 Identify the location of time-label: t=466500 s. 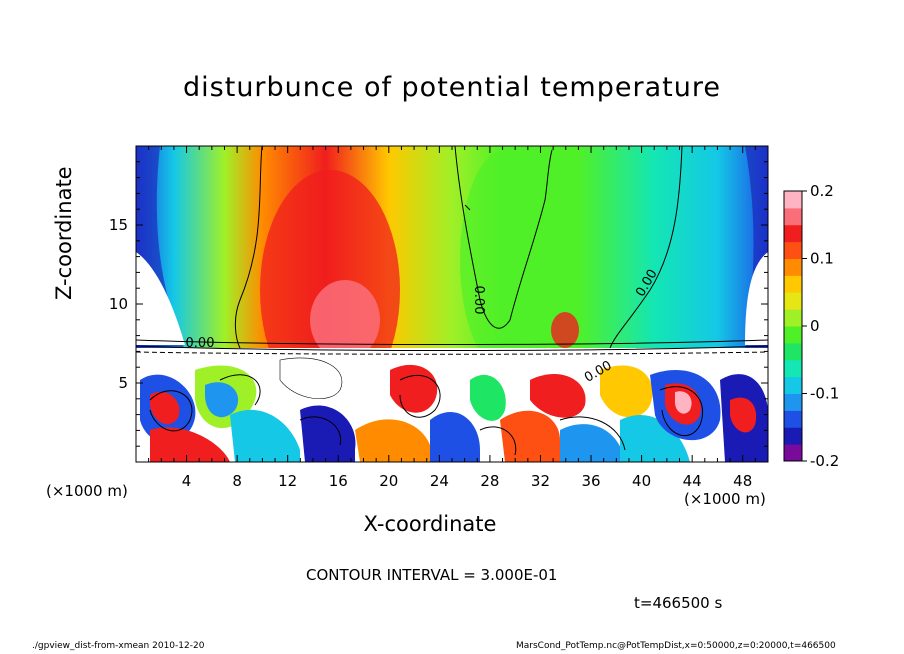
(678, 603).